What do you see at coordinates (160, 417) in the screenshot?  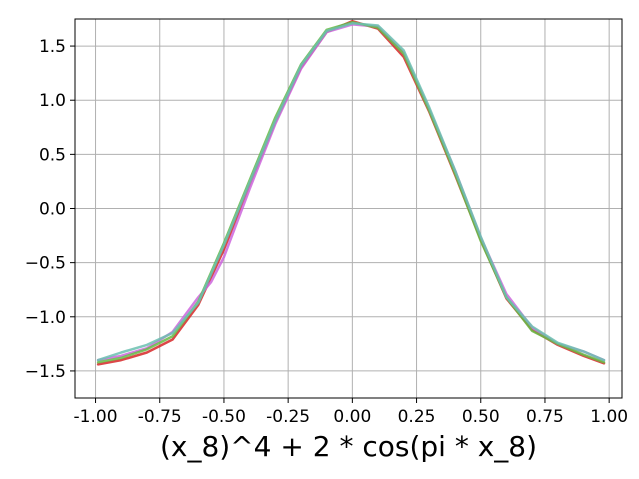 I see `x-tick-label: -0.75` at bounding box center [160, 417].